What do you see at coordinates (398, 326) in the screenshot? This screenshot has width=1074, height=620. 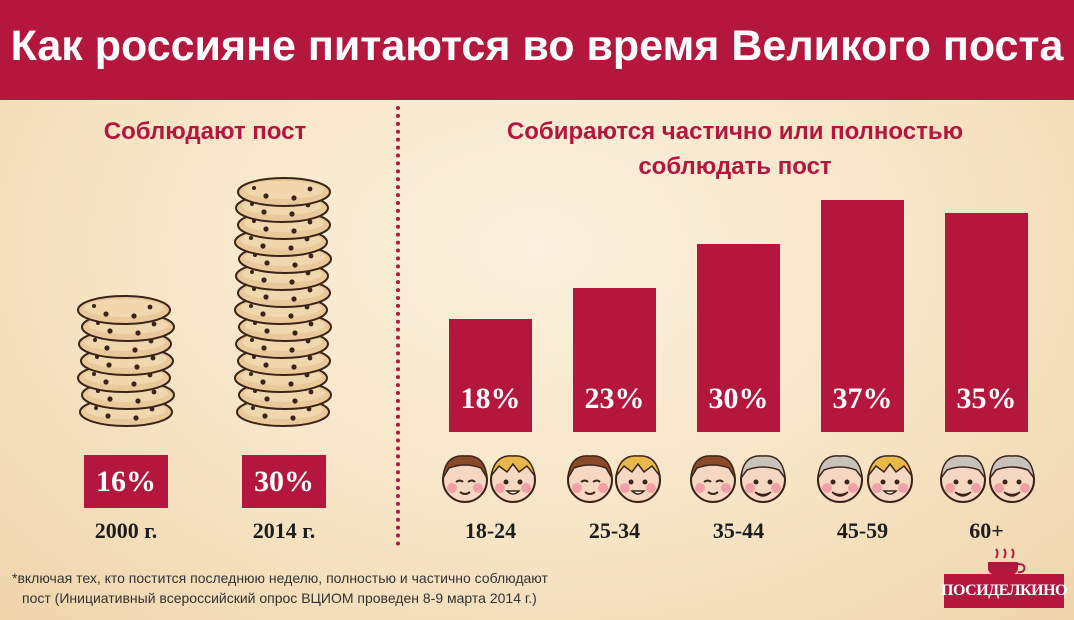 I see `section-divider` at bounding box center [398, 326].